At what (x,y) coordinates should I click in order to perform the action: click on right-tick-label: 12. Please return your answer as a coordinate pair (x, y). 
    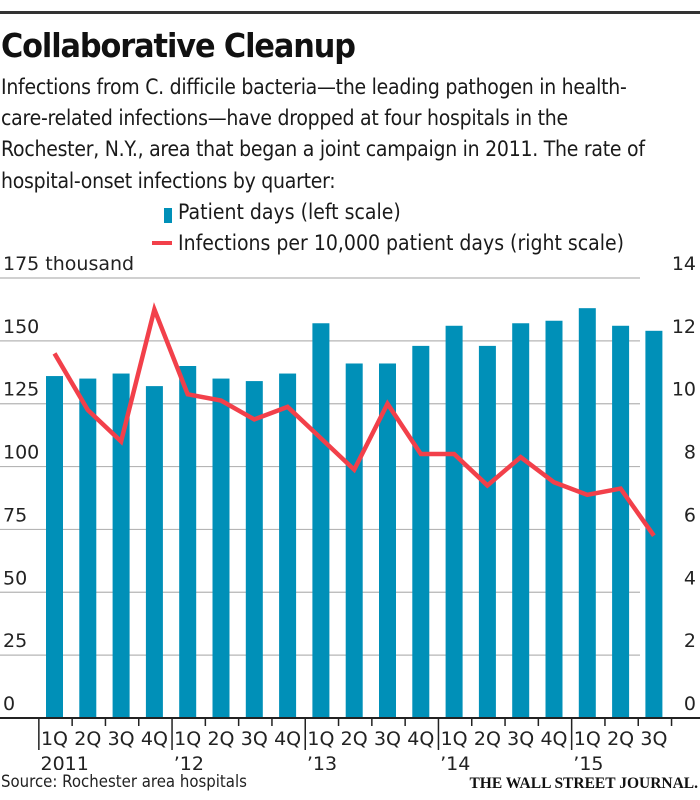
    Looking at the image, I should click on (684, 327).